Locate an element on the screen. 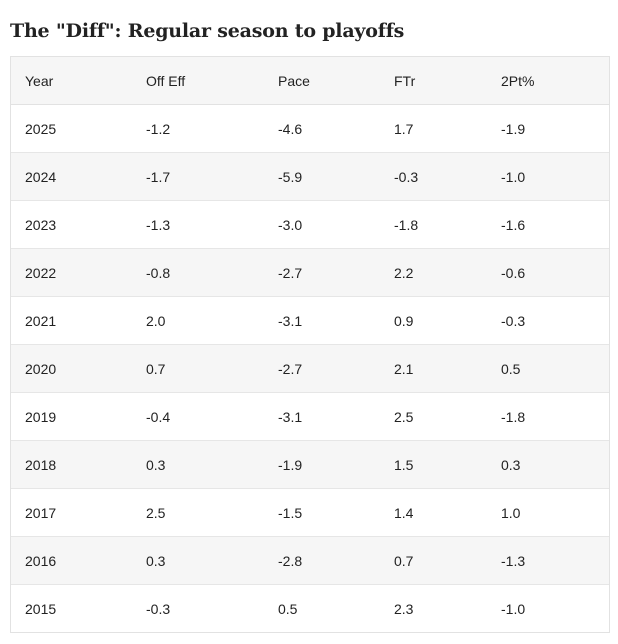  cell-2pt-pct: -0.6 is located at coordinates (548, 272).